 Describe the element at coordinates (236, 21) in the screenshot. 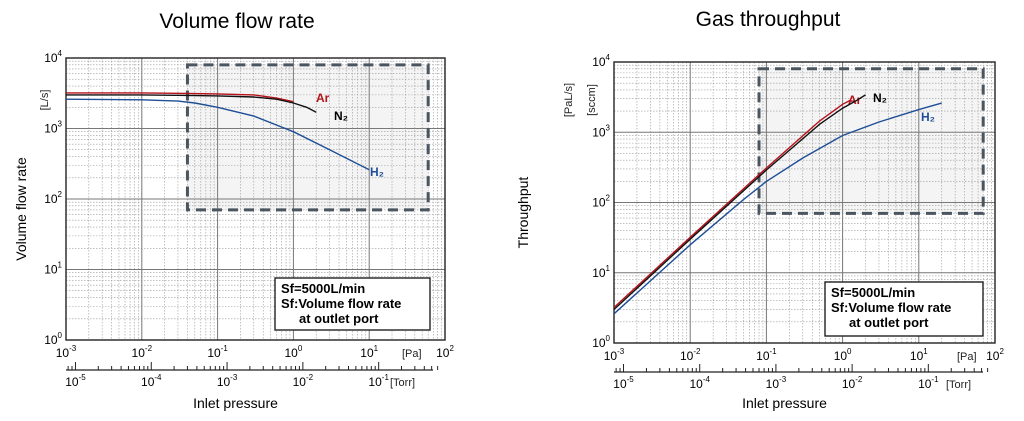

I see `chart-title: Volume flow rate` at that location.